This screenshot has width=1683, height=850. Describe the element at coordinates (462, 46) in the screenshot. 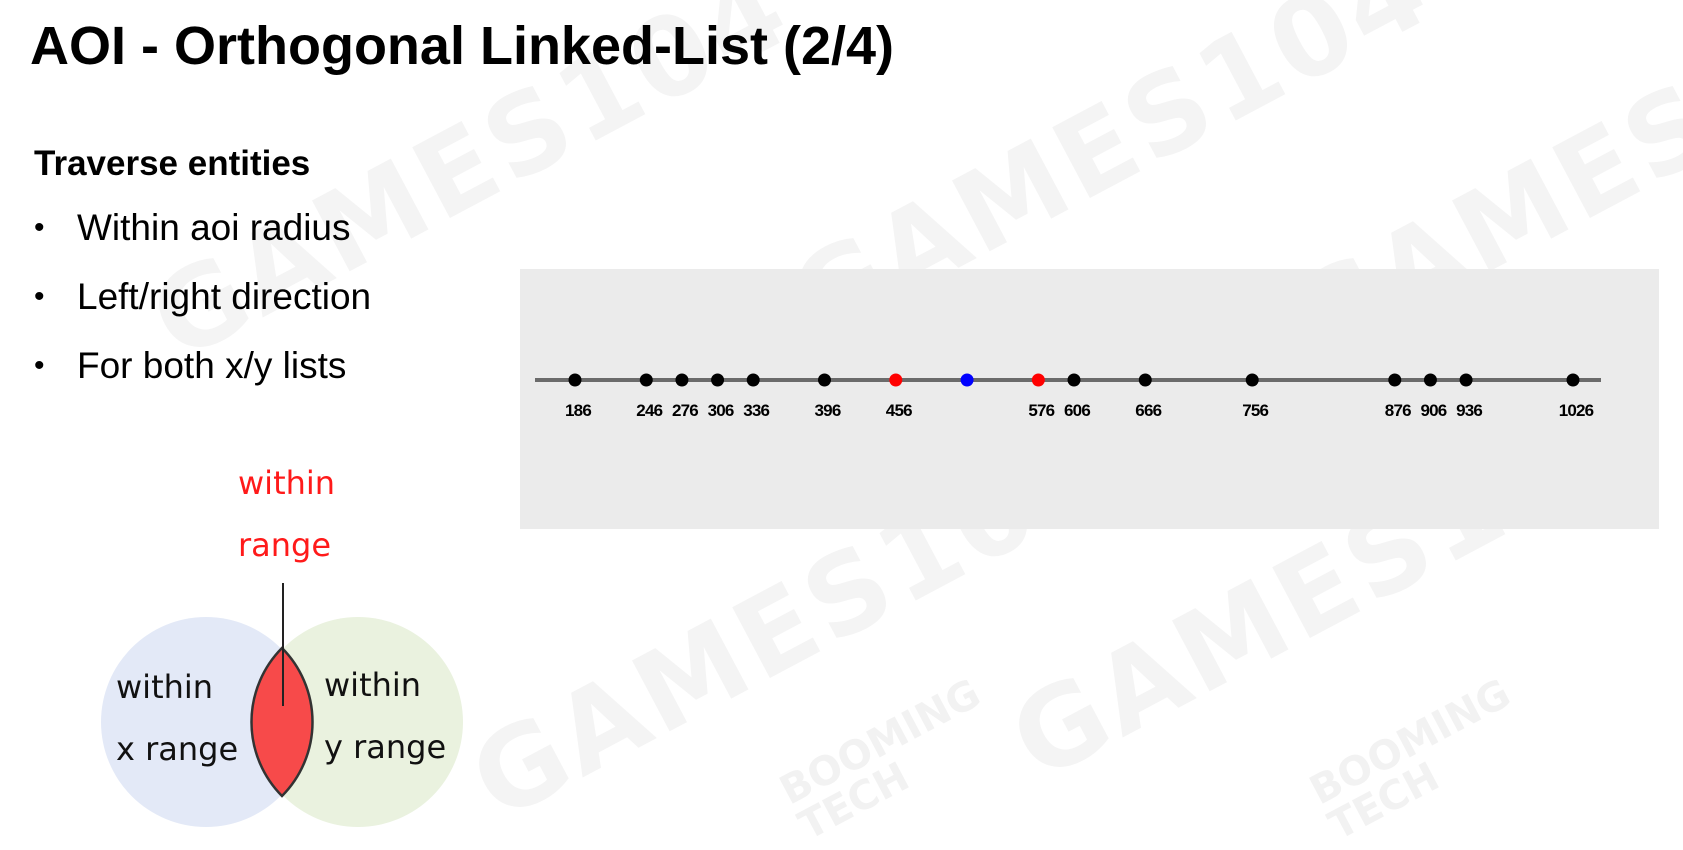

I see `slide-title: AOI - Orthogonal Linked-List (2/4)` at that location.